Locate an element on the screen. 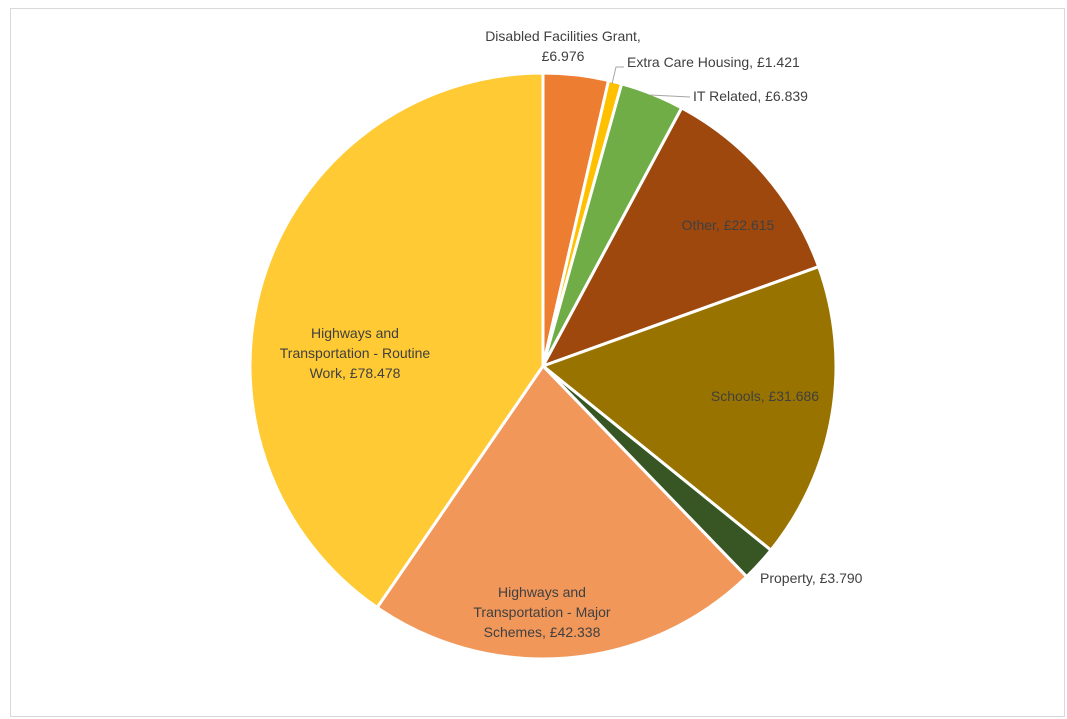 The width and height of the screenshot is (1067, 719). data-label-2: IT Related, £6.839 is located at coordinates (750, 96).